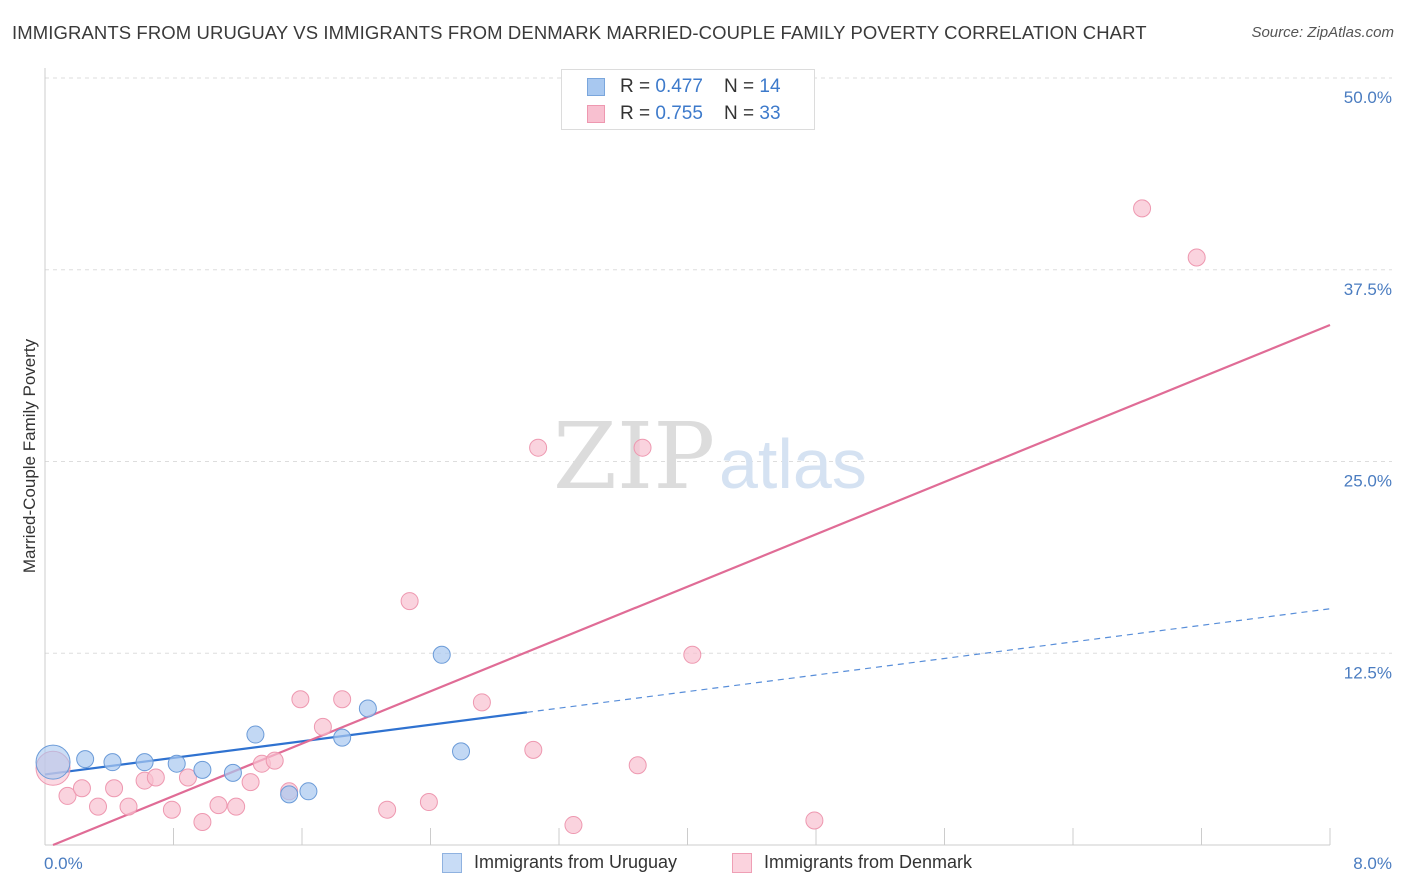 This screenshot has height=892, width=1406. Describe the element at coordinates (1322, 32) in the screenshot. I see `source-label: Source: ZipAtlas.com` at that location.